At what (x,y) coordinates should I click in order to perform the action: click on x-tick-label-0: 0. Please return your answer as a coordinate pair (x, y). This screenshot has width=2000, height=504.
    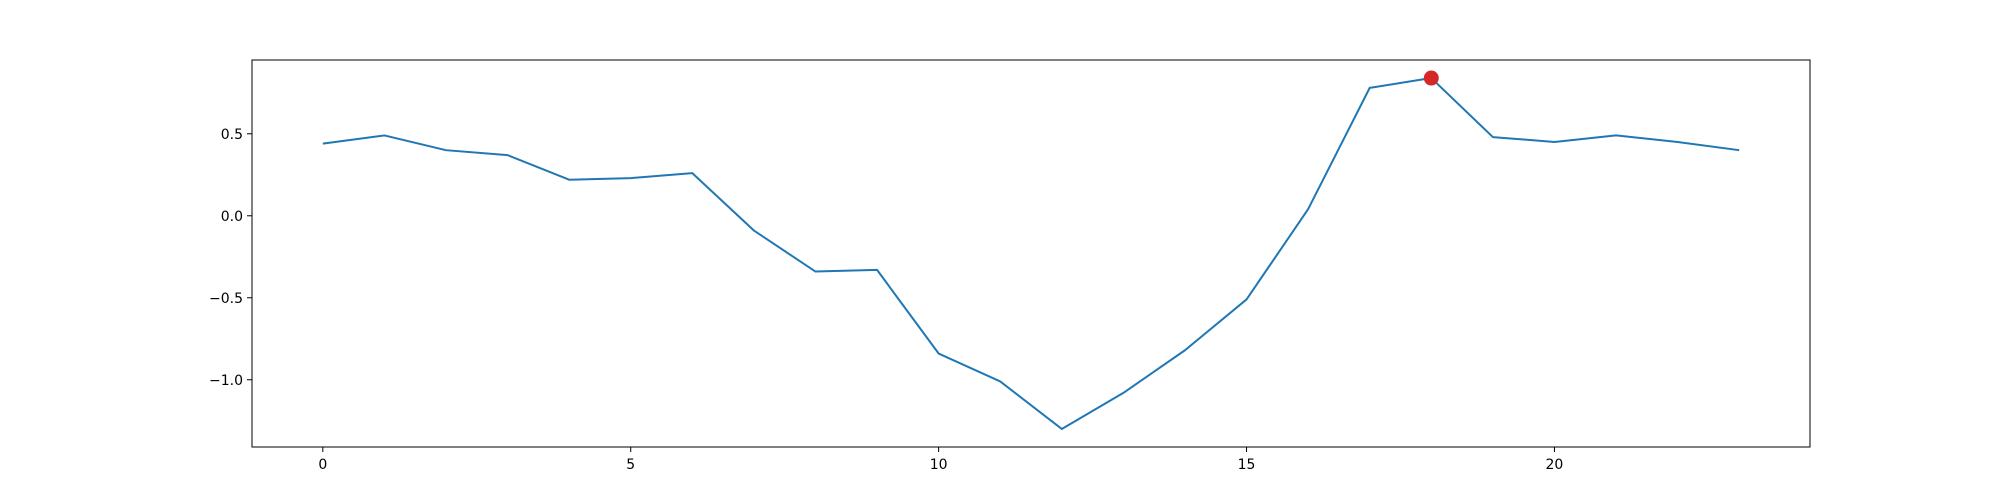
    Looking at the image, I should click on (322, 465).